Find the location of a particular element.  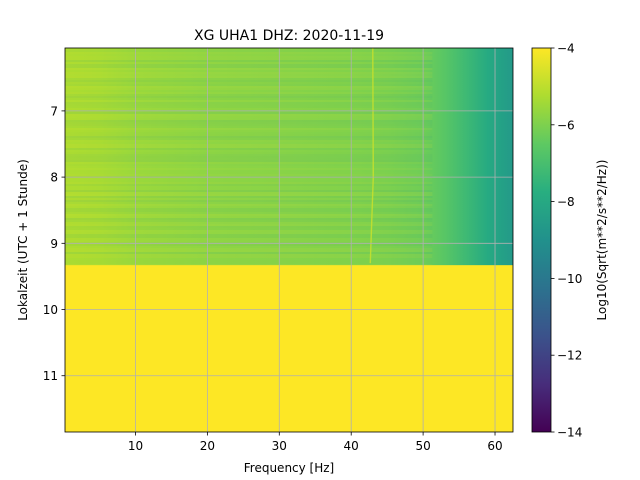

colorbar-gradient is located at coordinates (541, 240).